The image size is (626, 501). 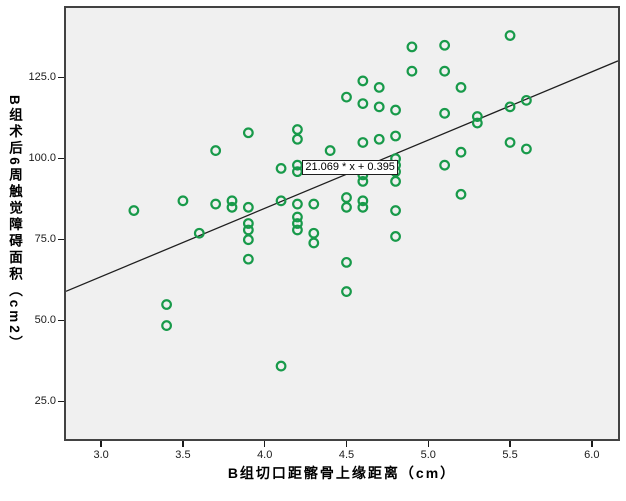 I want to click on x-tick-label: 3.0, so click(x=101, y=455).